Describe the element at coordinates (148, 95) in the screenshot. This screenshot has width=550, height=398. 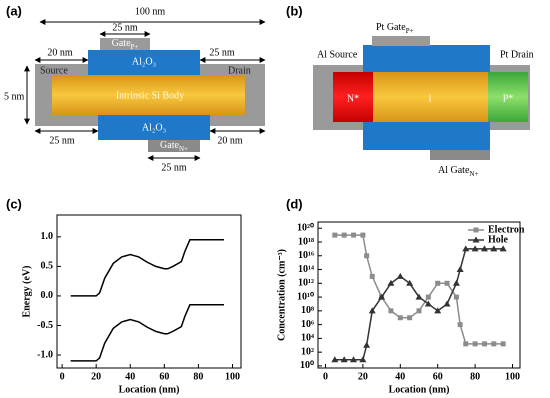
I see `si-body` at that location.